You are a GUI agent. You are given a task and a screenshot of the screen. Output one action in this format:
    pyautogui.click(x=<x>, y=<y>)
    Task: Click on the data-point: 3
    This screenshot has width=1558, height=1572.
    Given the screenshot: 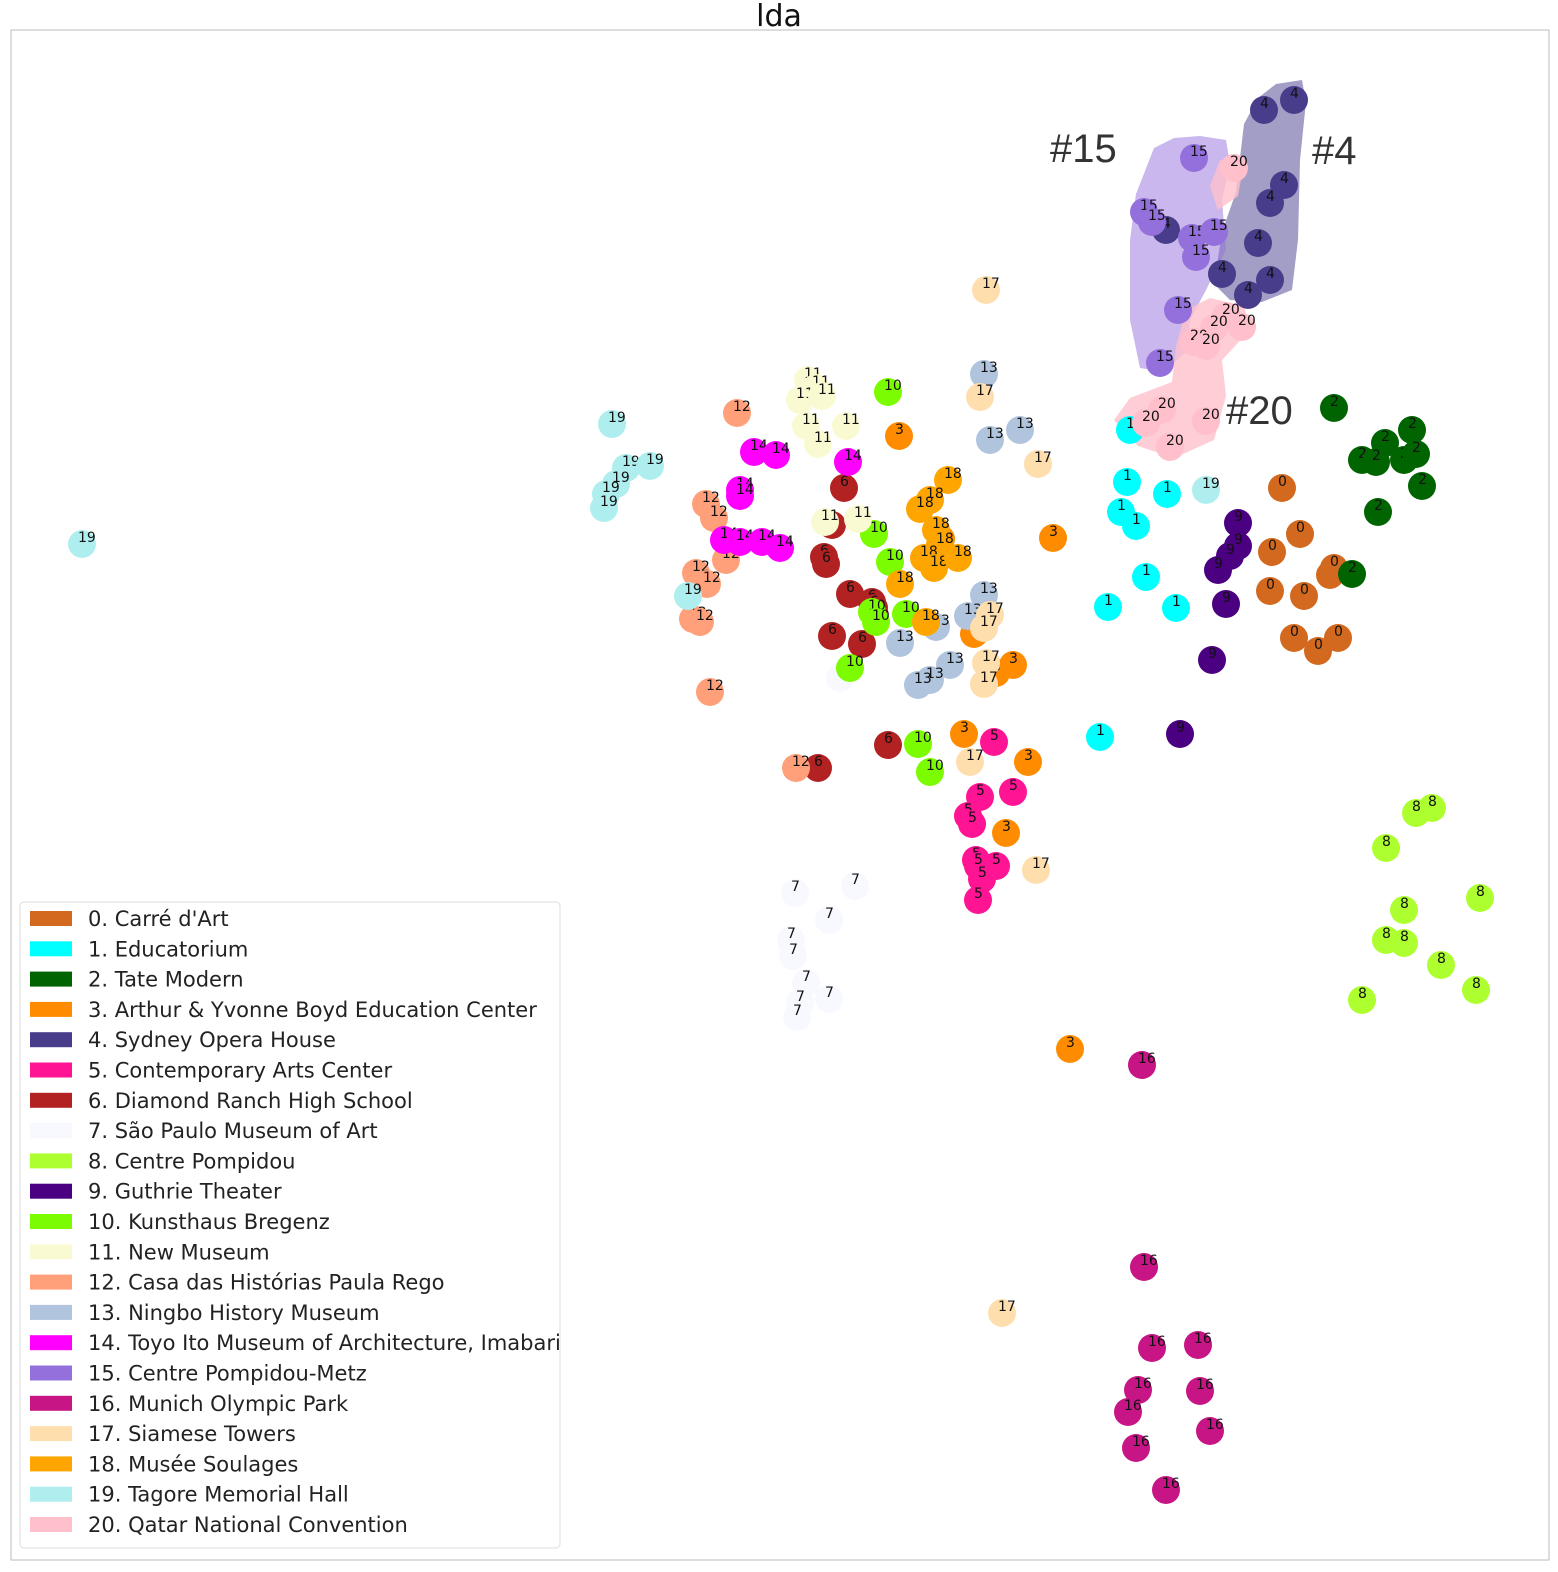 What is the action you would take?
    pyautogui.click(x=1006, y=833)
    